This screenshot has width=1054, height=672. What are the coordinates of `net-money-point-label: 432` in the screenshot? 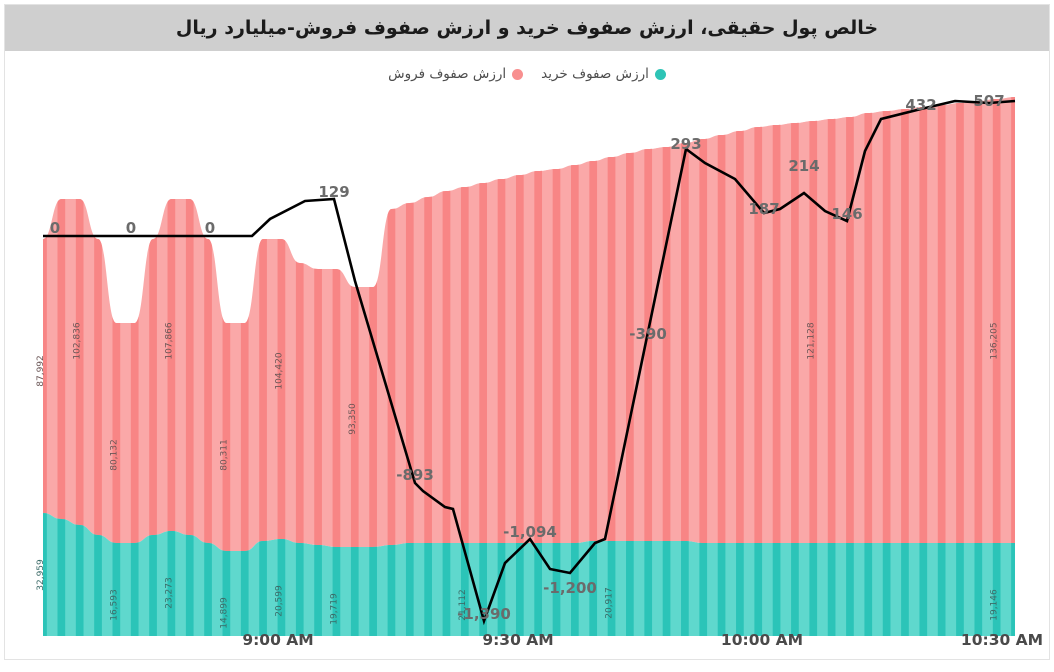 It's located at (920, 105).